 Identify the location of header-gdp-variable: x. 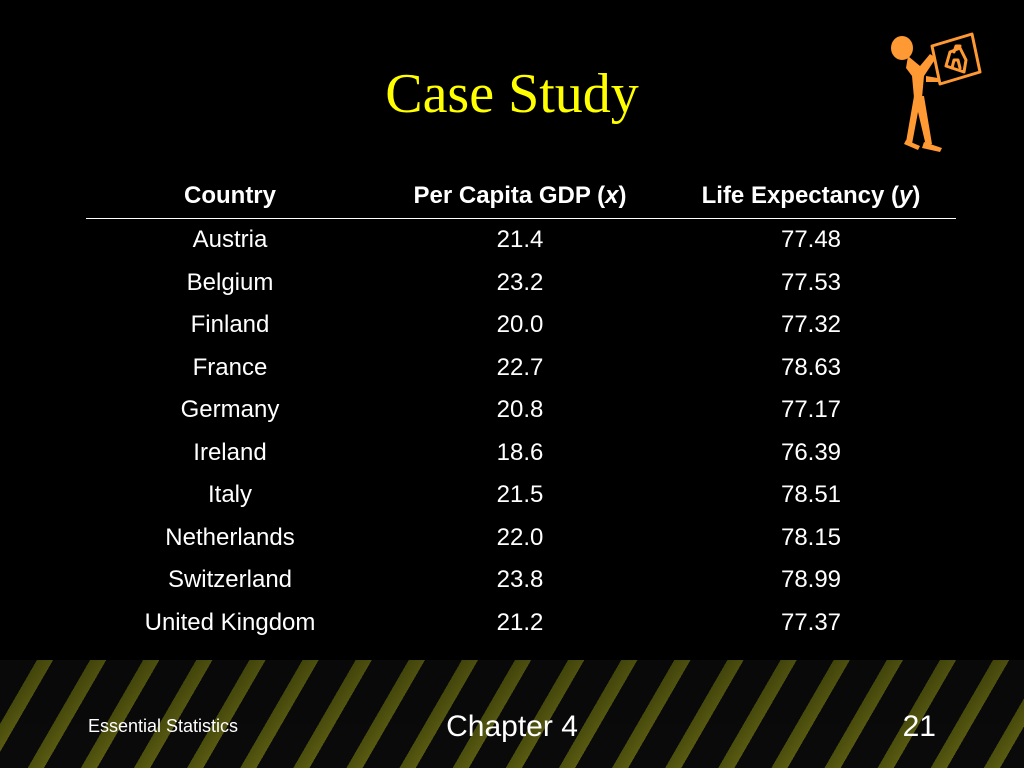
(612, 195).